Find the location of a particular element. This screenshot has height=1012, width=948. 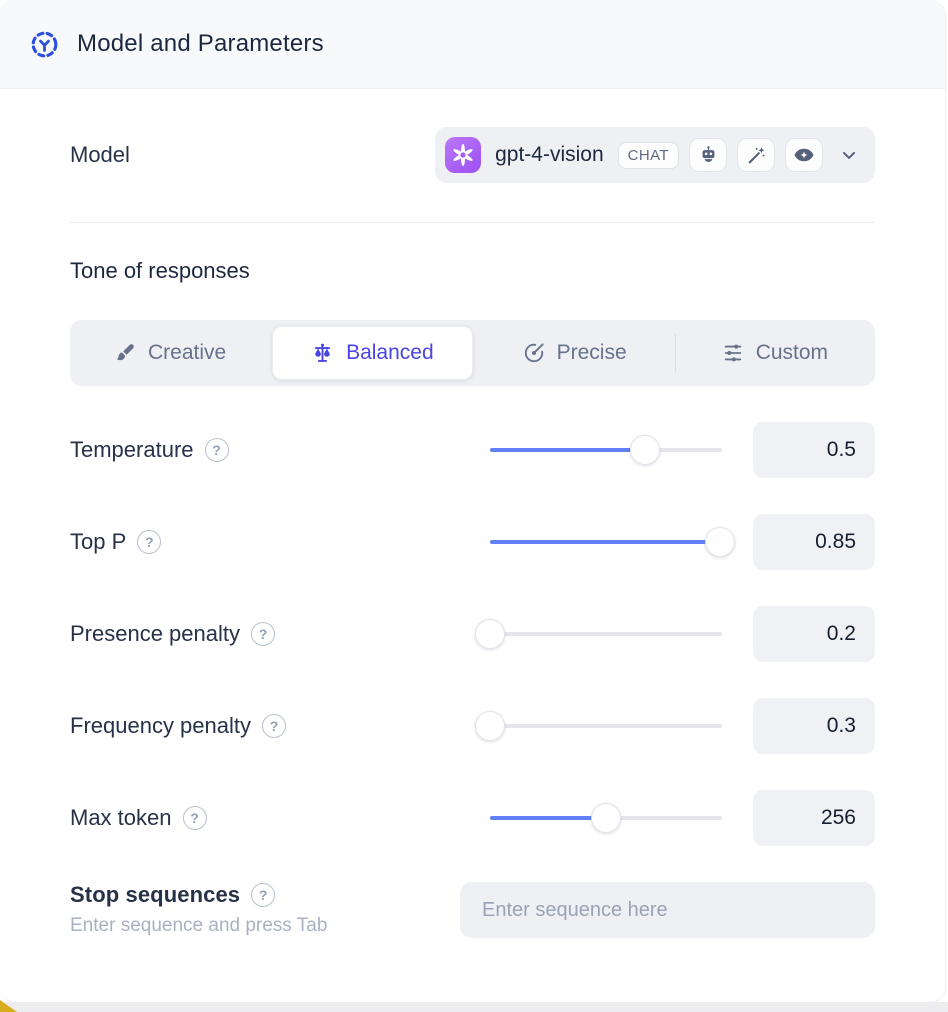

balance-scale-icon is located at coordinates (322, 353).